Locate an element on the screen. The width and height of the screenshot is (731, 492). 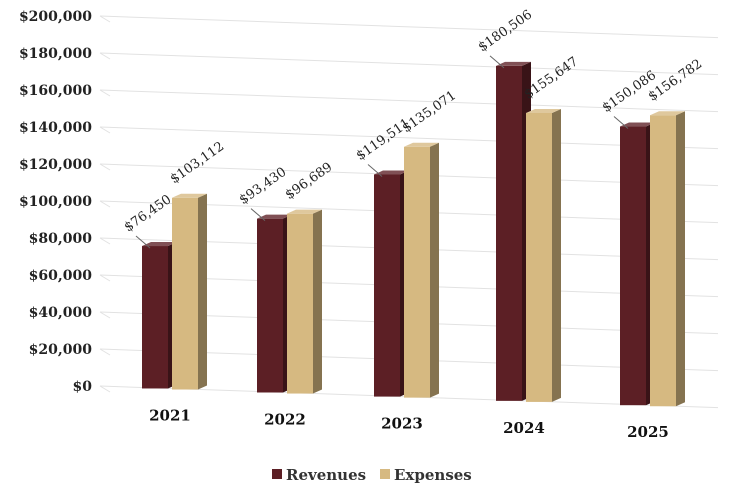
bar-expenses-2023 is located at coordinates (421, 270).